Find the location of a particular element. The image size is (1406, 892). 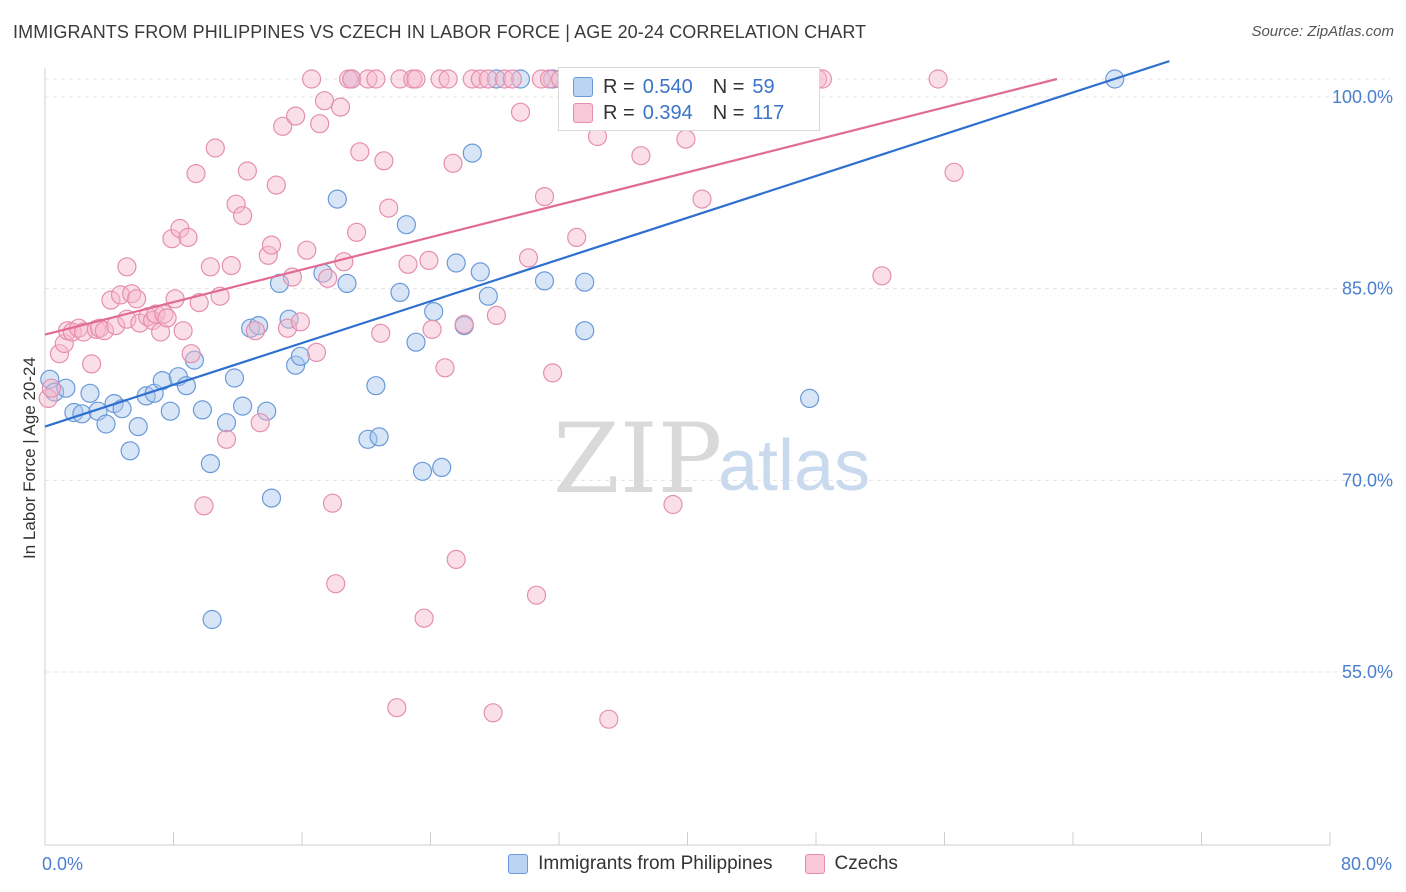

y-axis-tick-labels: 100.0% 85.0% 70.0% 55.0% is located at coordinates (1362, 384).